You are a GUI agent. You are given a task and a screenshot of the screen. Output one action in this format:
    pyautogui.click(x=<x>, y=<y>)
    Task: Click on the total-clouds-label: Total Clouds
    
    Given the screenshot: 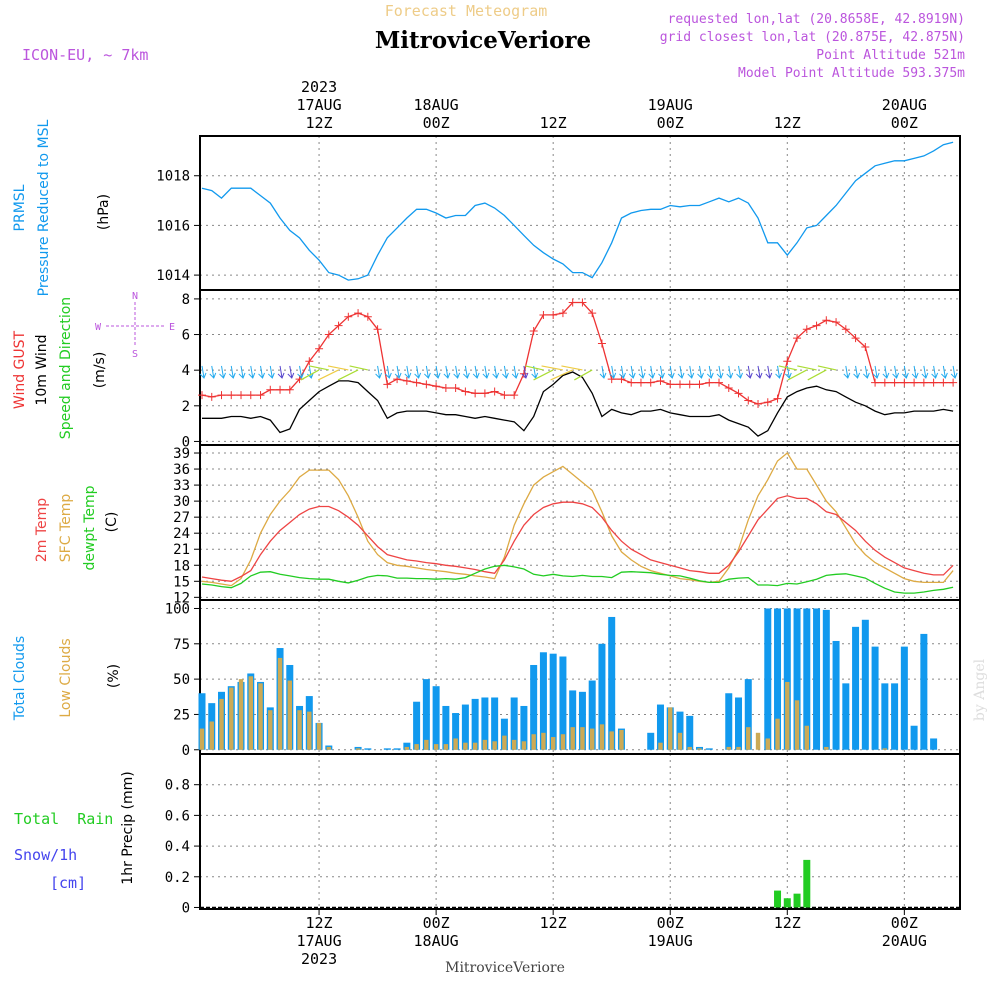 What is the action you would take?
    pyautogui.click(x=20, y=678)
    